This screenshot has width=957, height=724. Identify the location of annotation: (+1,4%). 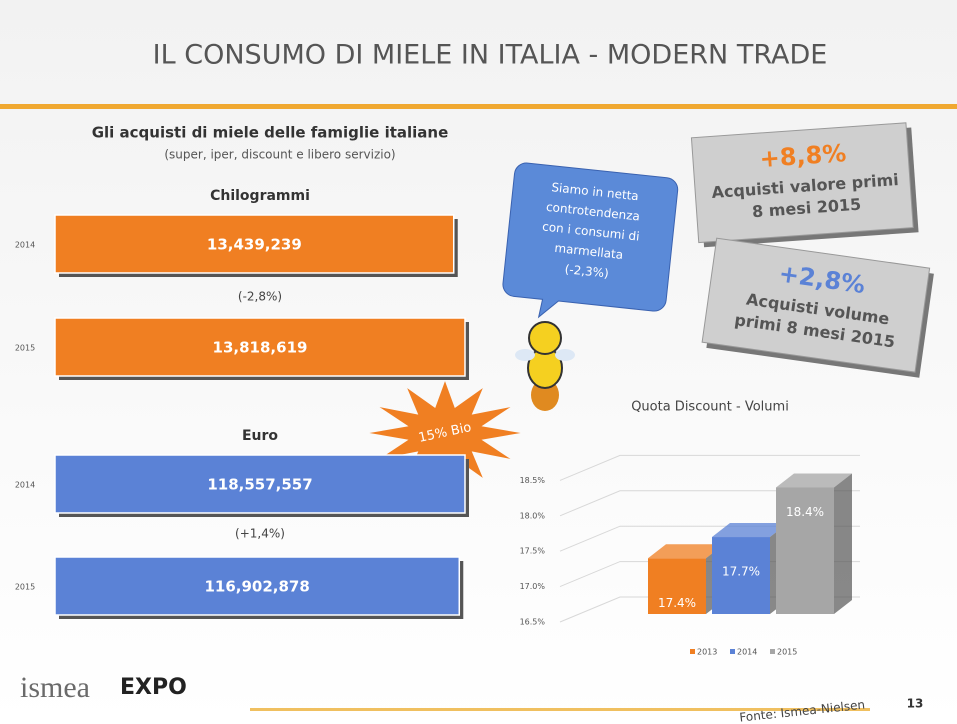
(260, 534).